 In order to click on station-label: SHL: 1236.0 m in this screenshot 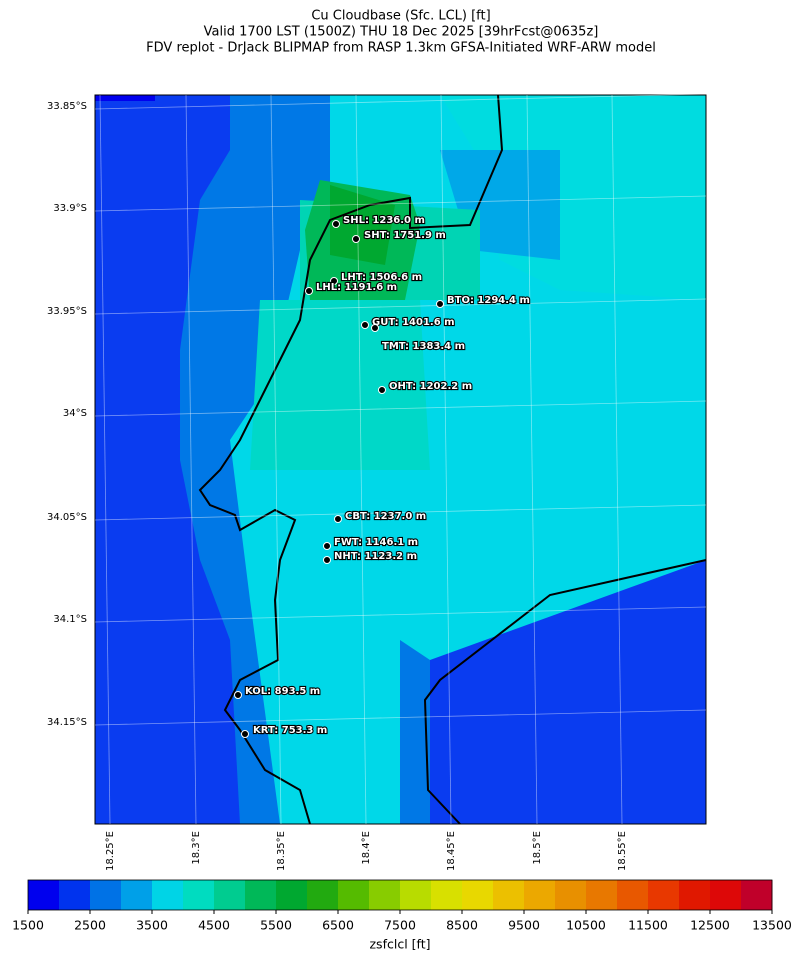, I will do `click(384, 220)`.